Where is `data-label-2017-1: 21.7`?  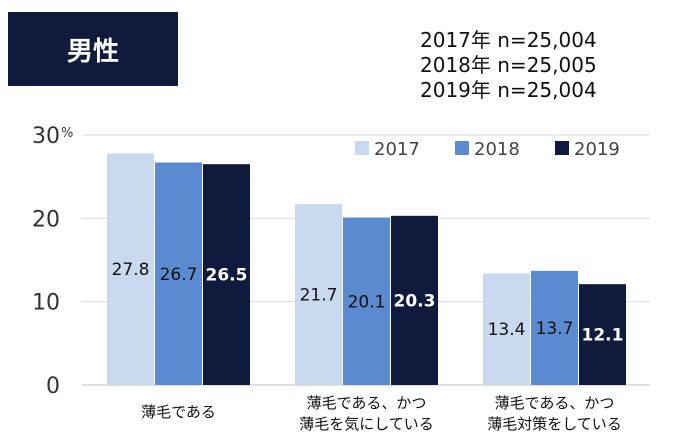
data-label-2017-1: 21.7 is located at coordinates (319, 296).